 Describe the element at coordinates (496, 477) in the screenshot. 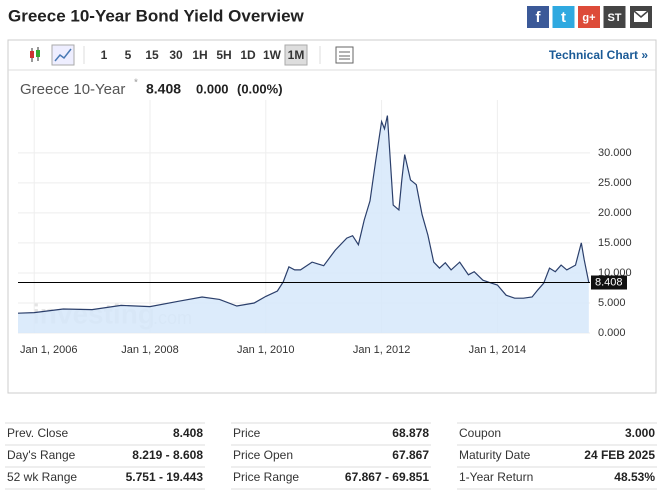

I see `stat-label: 1-Year Return` at that location.